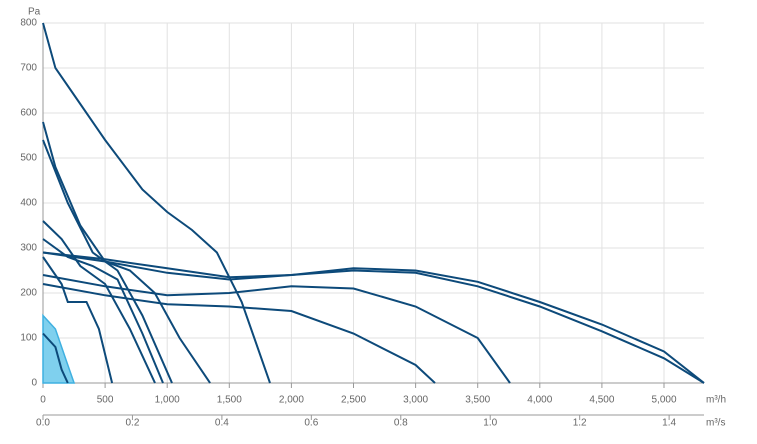  Describe the element at coordinates (28, 293) in the screenshot. I see `y-tick-label: 200` at that location.